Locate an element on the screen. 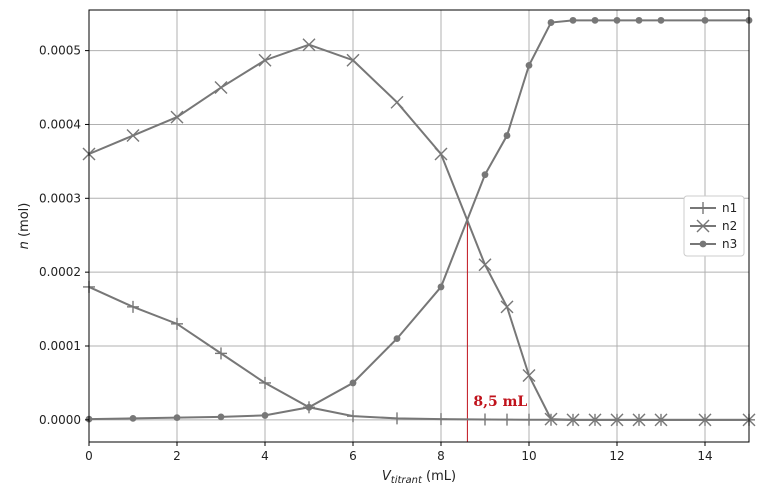  x-tick-label: 0 is located at coordinates (89, 456).